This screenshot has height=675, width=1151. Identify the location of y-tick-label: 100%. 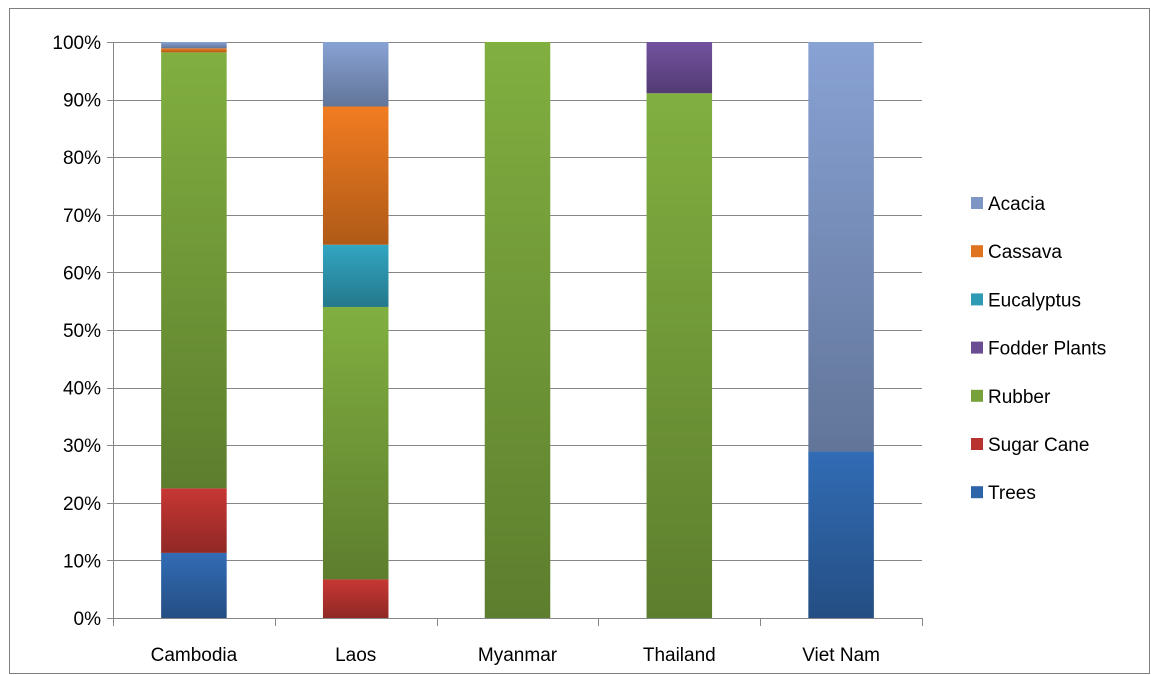
(76, 43).